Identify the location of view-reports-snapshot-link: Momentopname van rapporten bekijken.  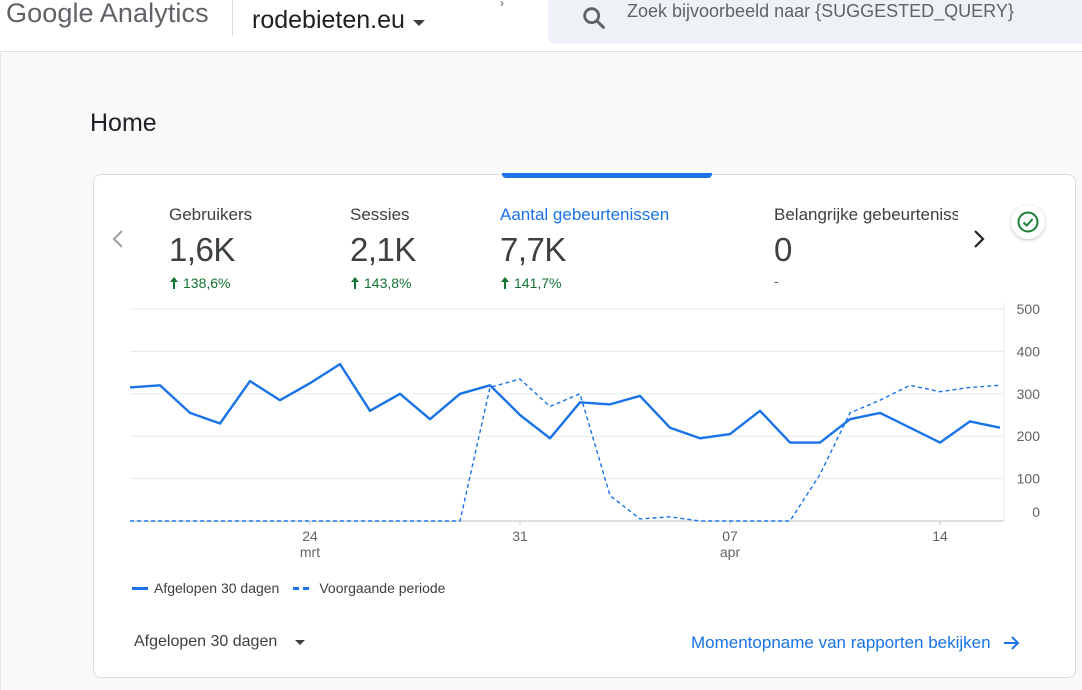
(856, 643).